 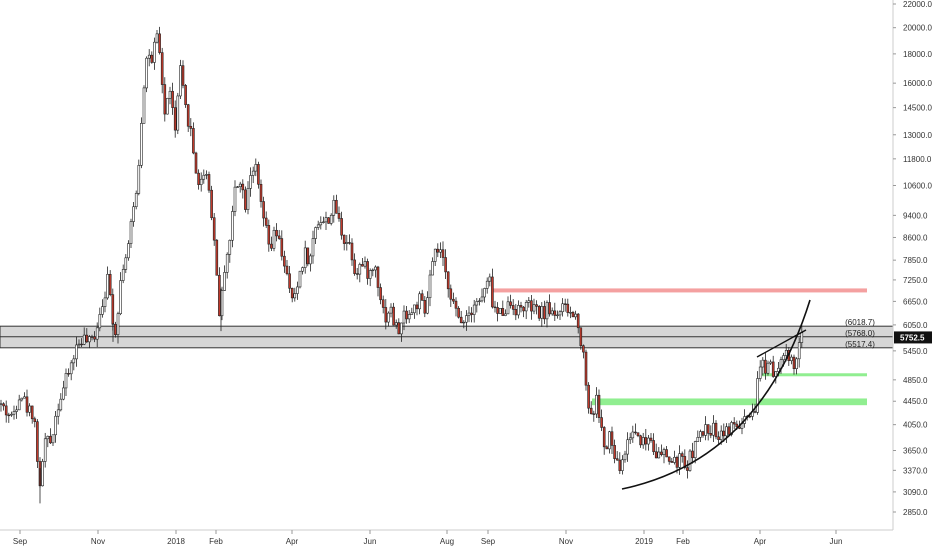 I want to click on y-tick-label: 22000.0, so click(x=917, y=4).